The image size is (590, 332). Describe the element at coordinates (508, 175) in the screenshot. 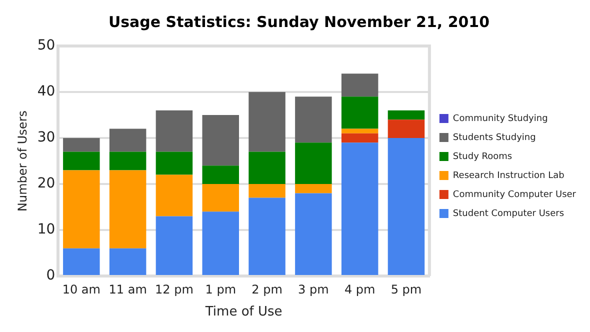

I see `legend-label: Research Instruction Lab` at that location.